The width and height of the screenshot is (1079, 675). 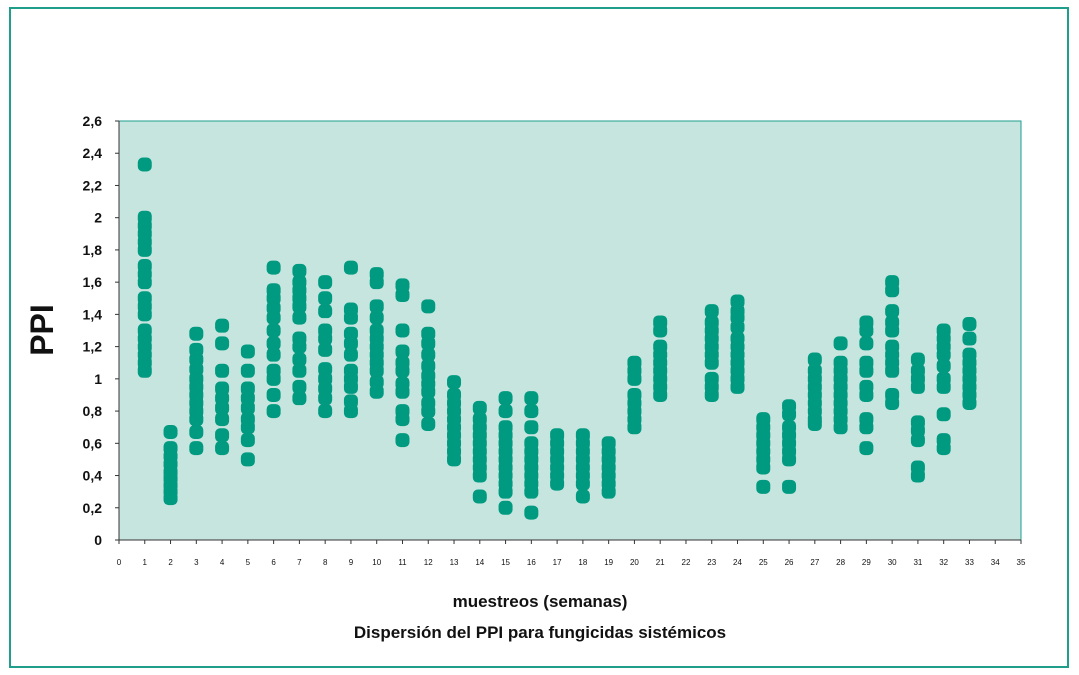 I want to click on x-tick-label: 17, so click(x=557, y=562).